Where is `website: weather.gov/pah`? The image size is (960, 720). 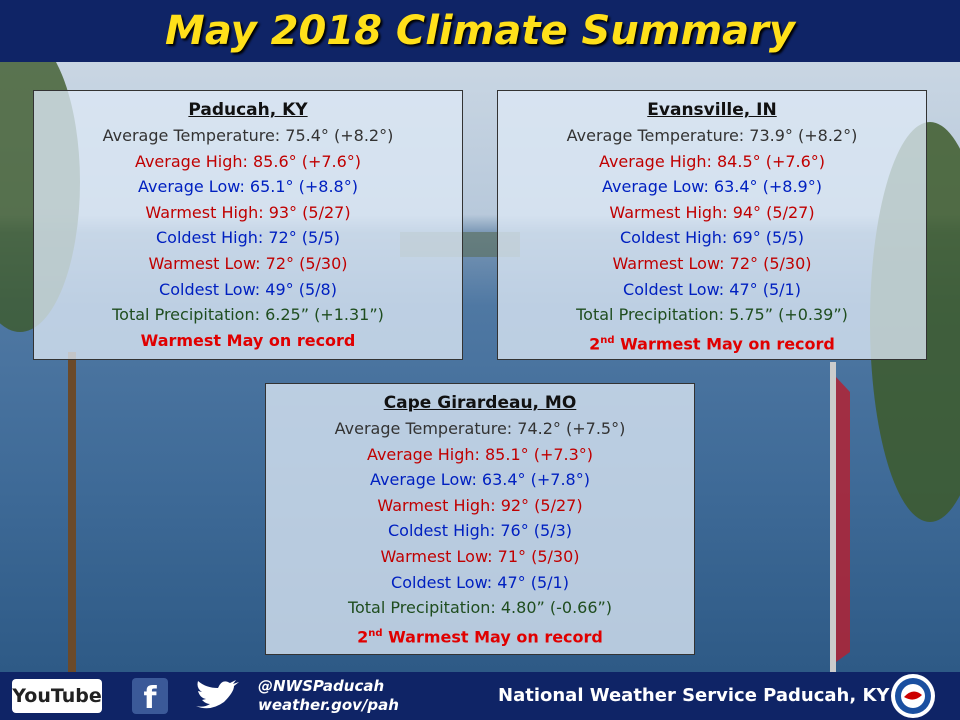 website: weather.gov/pah is located at coordinates (328, 705).